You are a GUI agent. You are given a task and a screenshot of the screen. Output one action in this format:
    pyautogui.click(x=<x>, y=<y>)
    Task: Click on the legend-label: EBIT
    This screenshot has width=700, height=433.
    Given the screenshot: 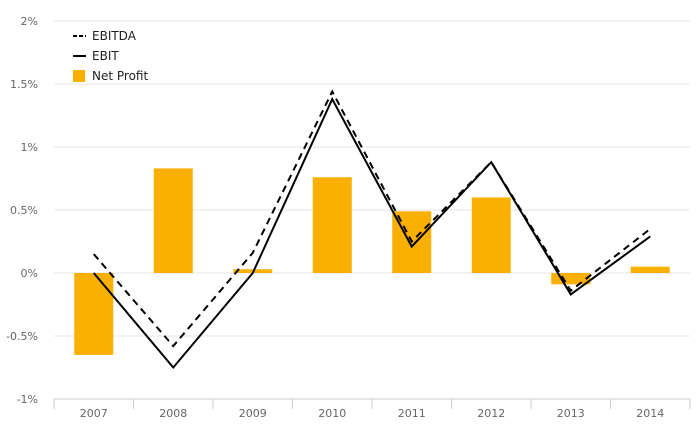 What is the action you would take?
    pyautogui.click(x=105, y=56)
    